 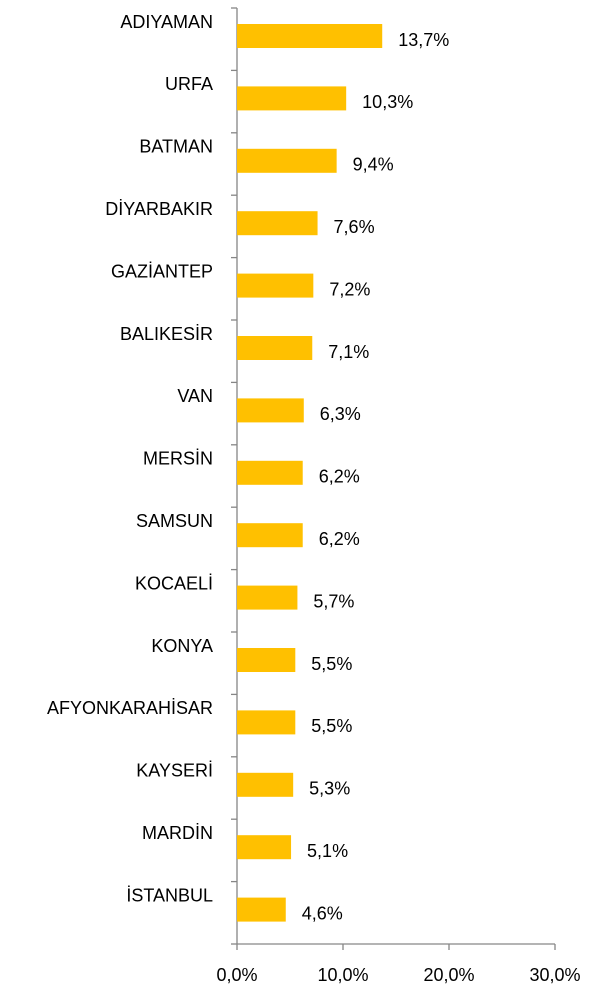 I want to click on category-label: MERSİN, so click(x=178, y=459).